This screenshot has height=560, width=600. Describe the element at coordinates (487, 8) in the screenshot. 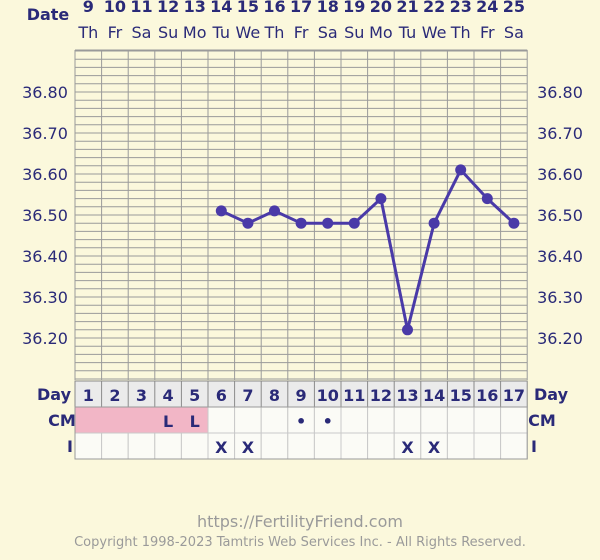

I see `date-label: 24` at that location.